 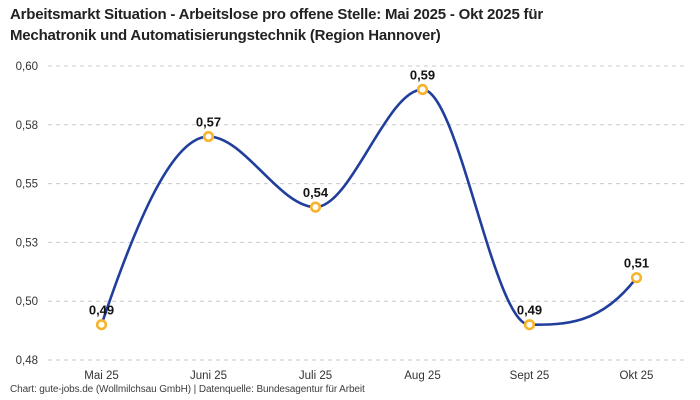 I want to click on x-axis-label: Aug 25, so click(x=422, y=376).